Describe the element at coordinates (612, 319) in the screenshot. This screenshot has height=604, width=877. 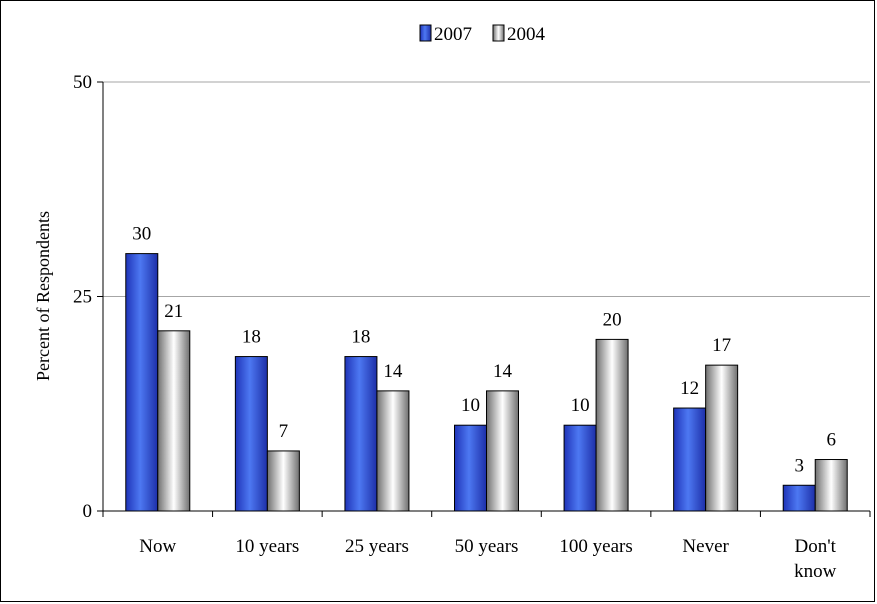
I see `data-label: 20` at that location.